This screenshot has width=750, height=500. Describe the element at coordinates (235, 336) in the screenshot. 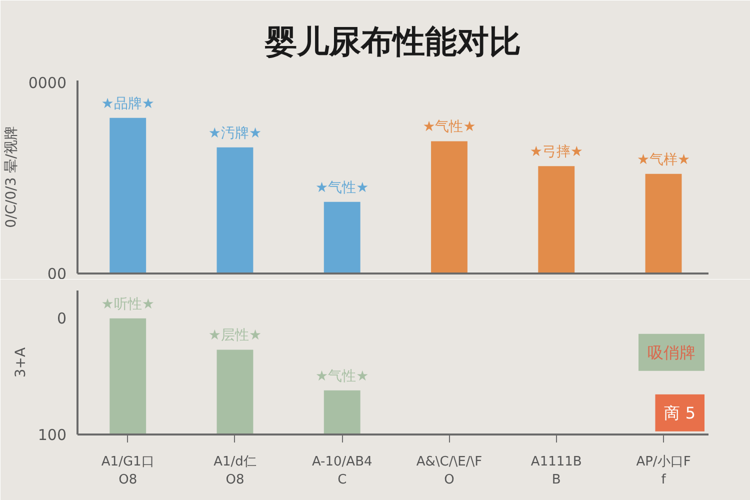

I see `annotation: ★层性★` at that location.